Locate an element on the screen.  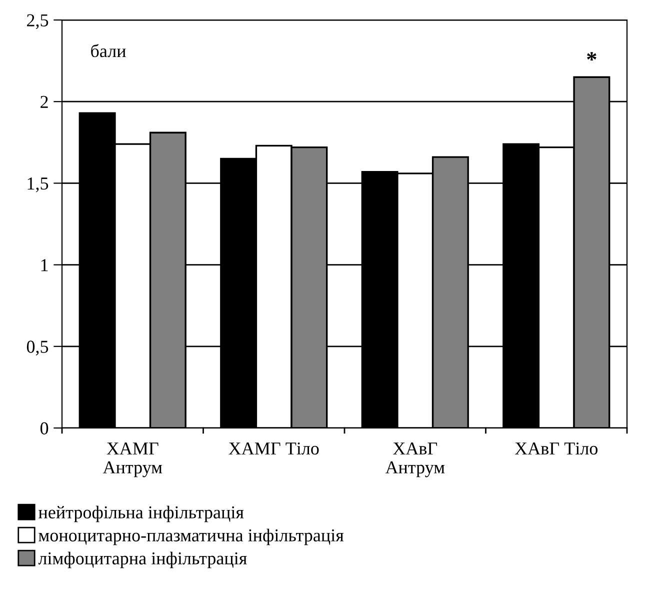
legend-label: лімфоцитарна інфільтрація is located at coordinates (142, 560).